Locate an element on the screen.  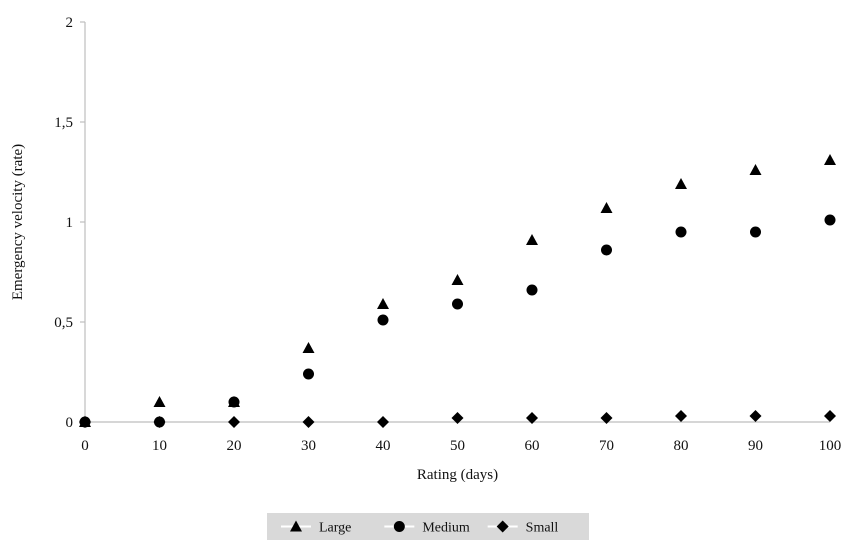
x-tick-label: 60 is located at coordinates (532, 446).